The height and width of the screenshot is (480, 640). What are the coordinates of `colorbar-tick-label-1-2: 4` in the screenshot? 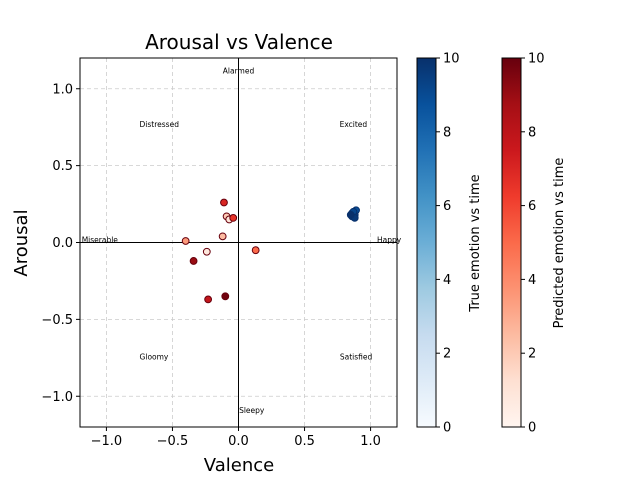 It's located at (532, 280).